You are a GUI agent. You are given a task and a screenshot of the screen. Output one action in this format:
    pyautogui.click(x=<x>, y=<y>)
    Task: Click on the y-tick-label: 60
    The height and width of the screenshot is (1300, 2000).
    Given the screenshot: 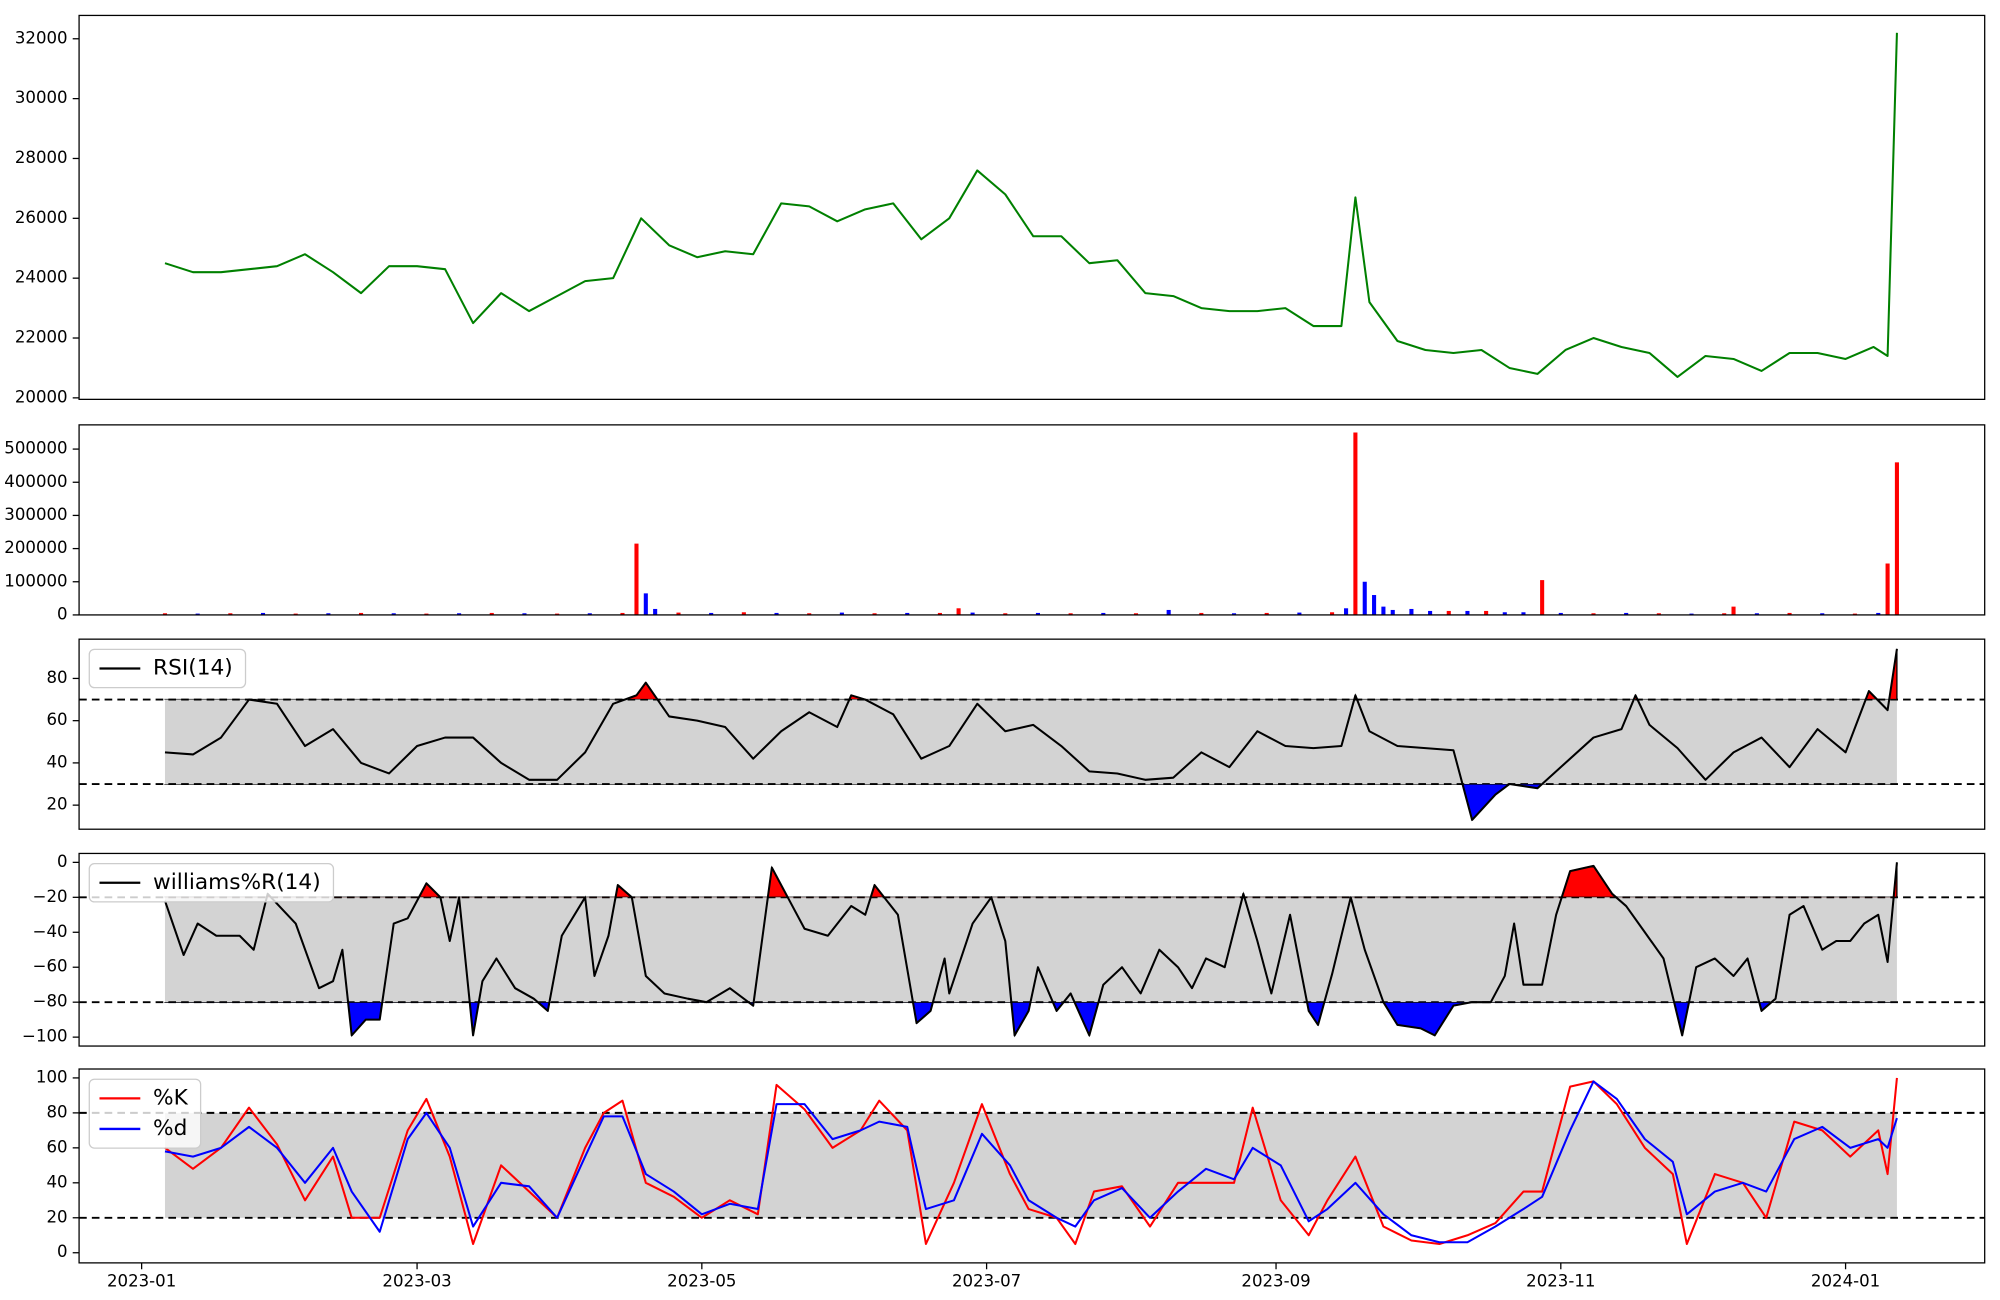 What is the action you would take?
    pyautogui.click(x=56, y=719)
    